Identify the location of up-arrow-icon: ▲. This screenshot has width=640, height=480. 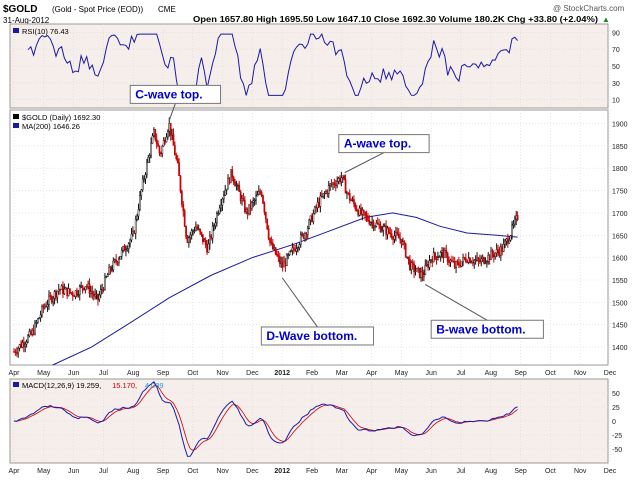
(606, 19).